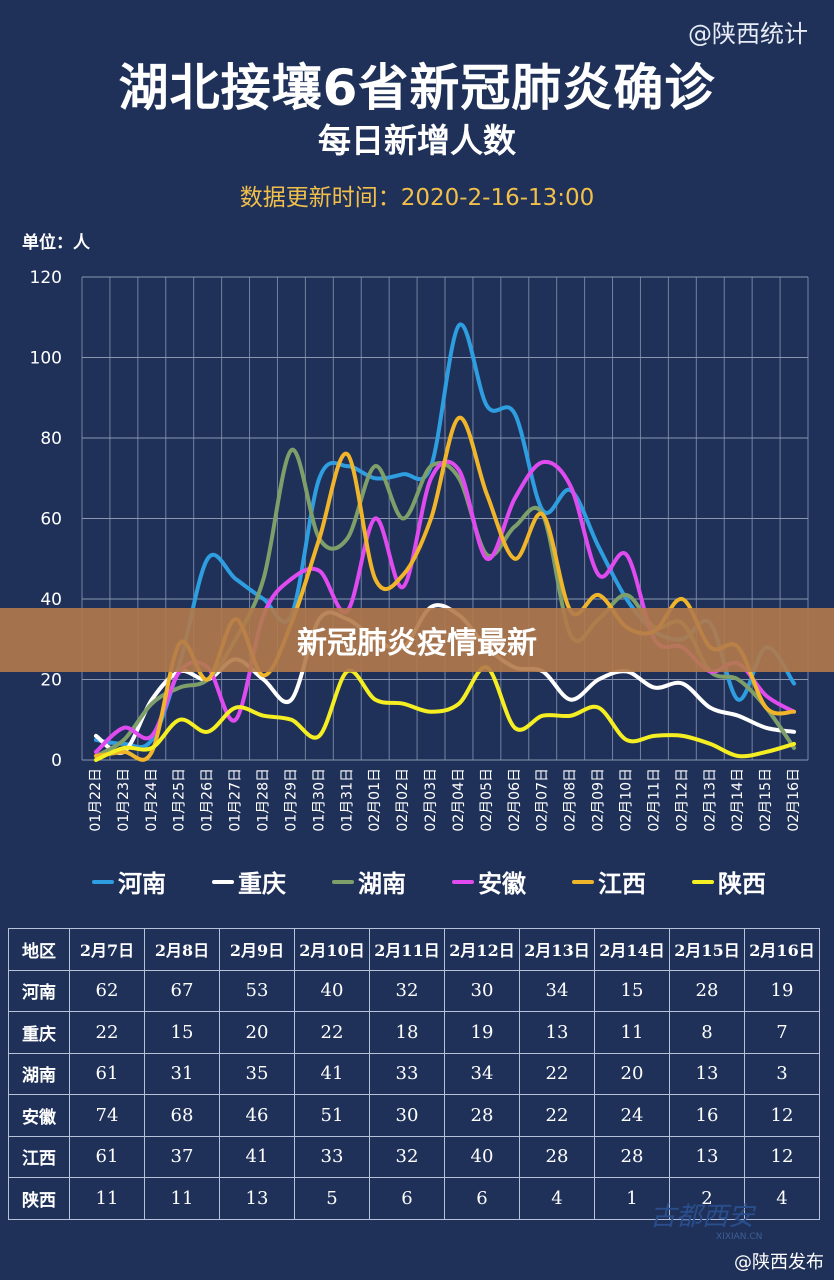 The width and height of the screenshot is (834, 1280). Describe the element at coordinates (182, 1156) in the screenshot. I see `table-cell: 37` at that location.